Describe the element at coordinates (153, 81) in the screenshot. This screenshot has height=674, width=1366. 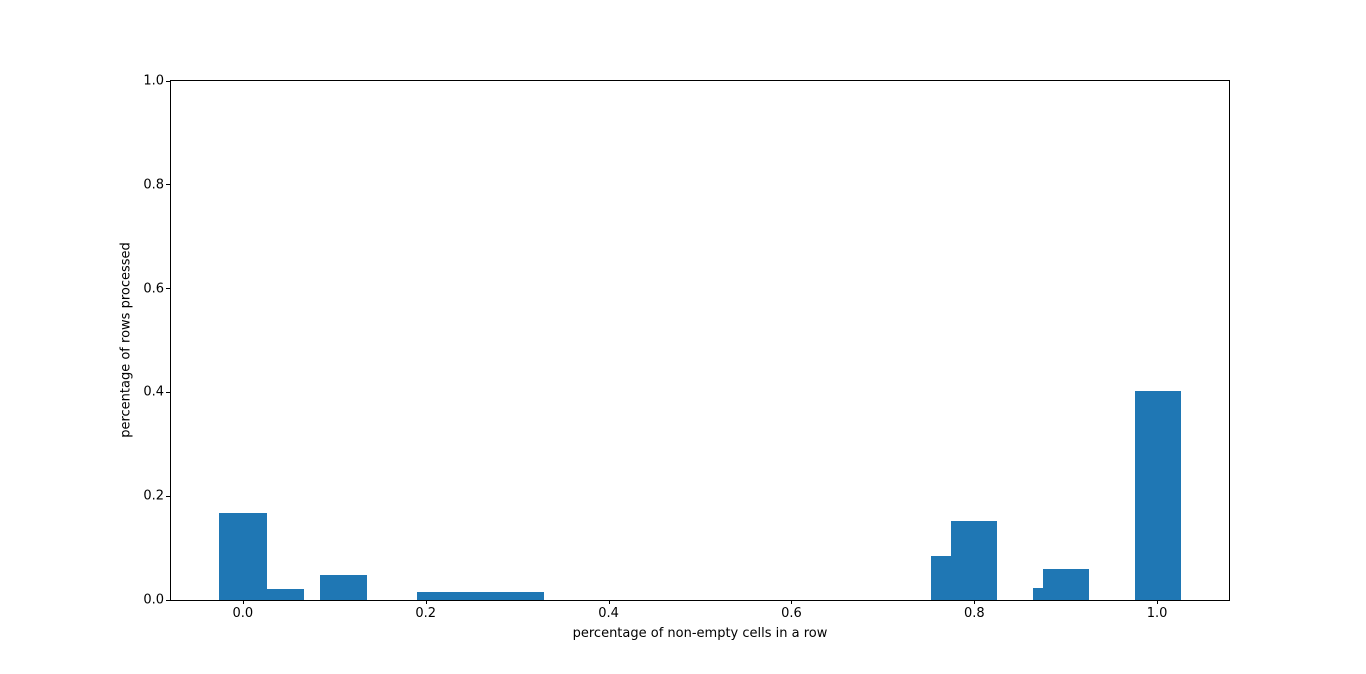
I see `y-tick-label: 1.0` at that location.